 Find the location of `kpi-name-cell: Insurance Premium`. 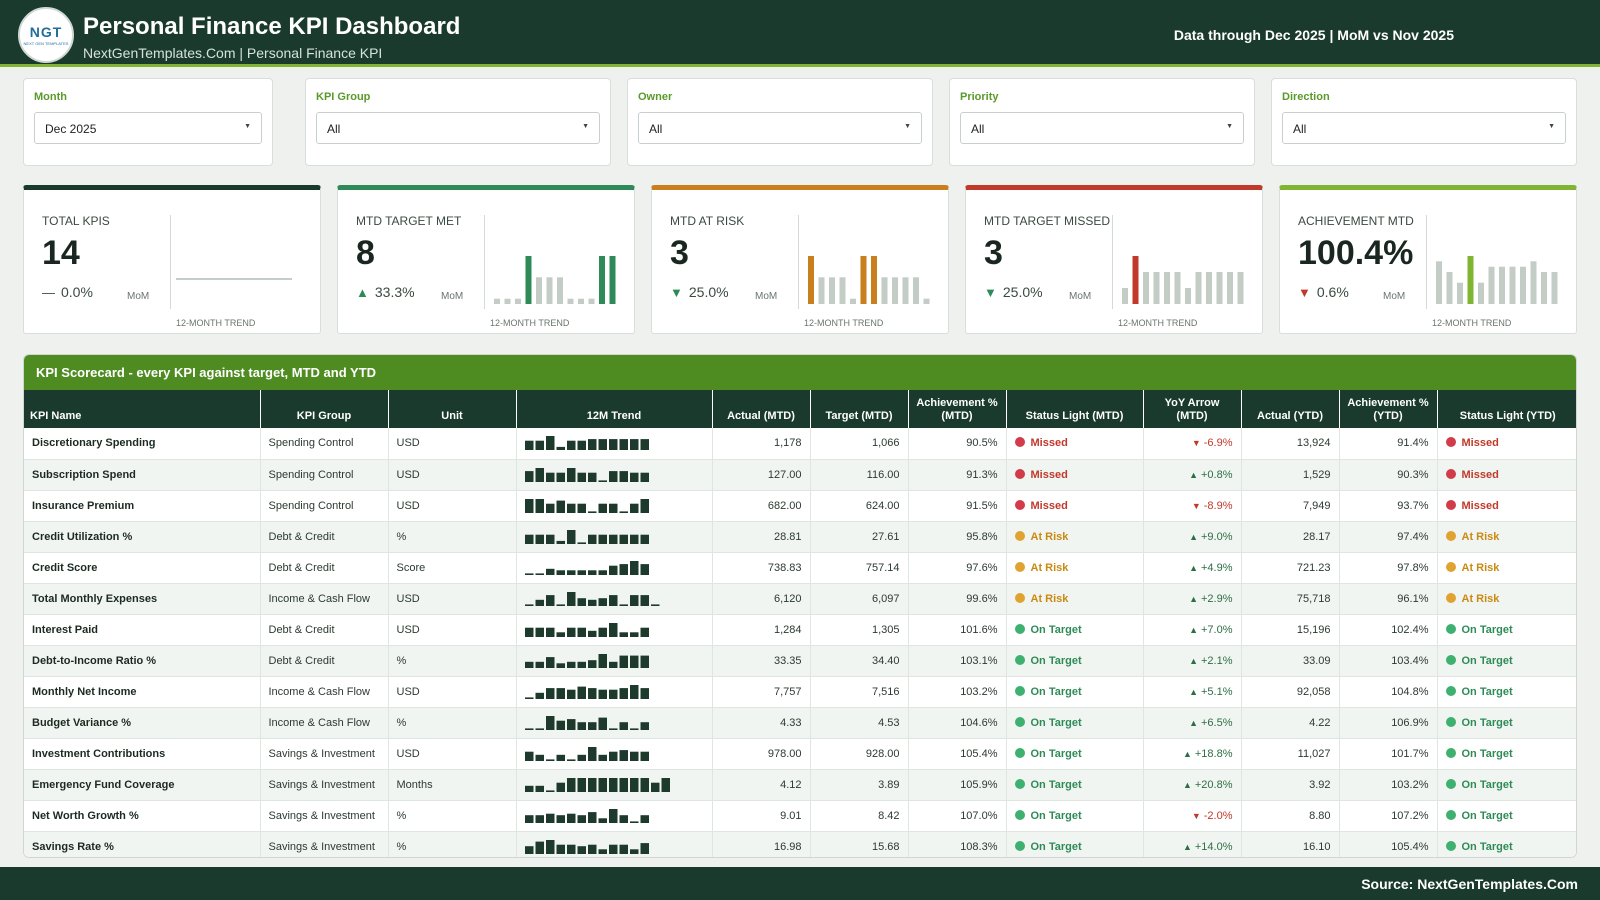

kpi-name-cell: Insurance Premium is located at coordinates (142, 506).